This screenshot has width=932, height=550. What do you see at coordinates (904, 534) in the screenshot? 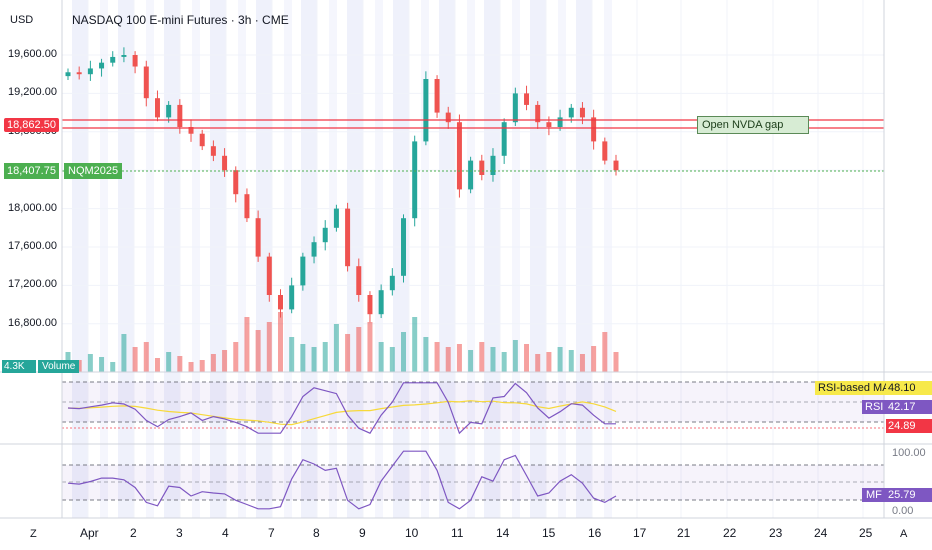
I see `auto-scale-button: A` at bounding box center [904, 534].